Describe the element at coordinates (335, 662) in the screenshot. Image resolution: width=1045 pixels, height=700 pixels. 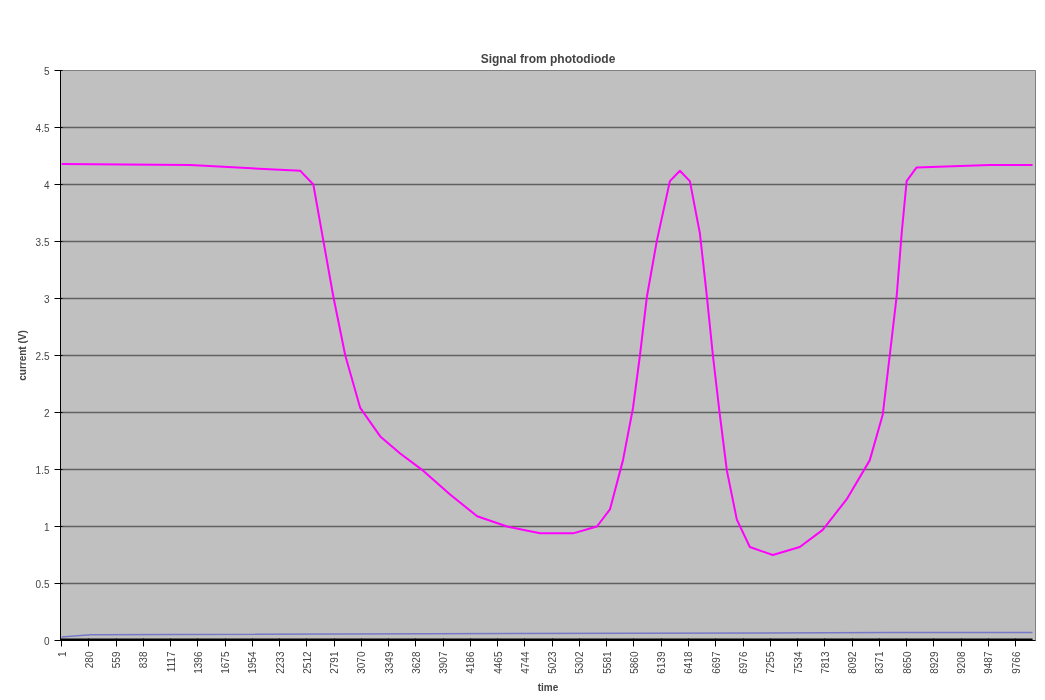
I see `x-tick-label: 2791` at that location.